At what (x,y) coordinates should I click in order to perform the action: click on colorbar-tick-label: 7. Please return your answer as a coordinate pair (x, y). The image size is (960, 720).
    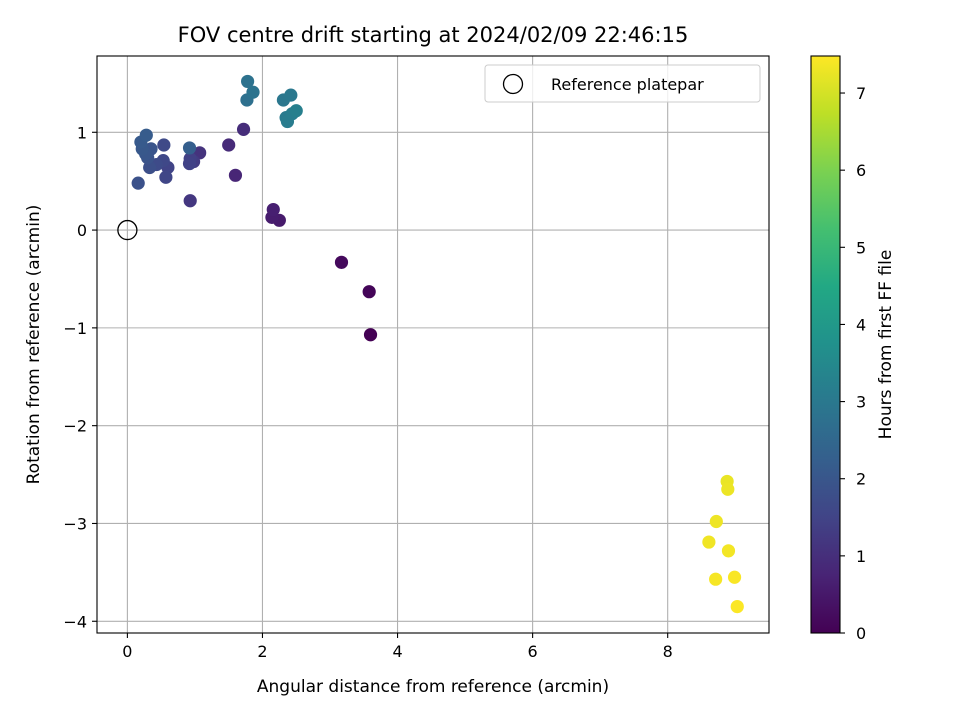
    Looking at the image, I should click on (861, 93).